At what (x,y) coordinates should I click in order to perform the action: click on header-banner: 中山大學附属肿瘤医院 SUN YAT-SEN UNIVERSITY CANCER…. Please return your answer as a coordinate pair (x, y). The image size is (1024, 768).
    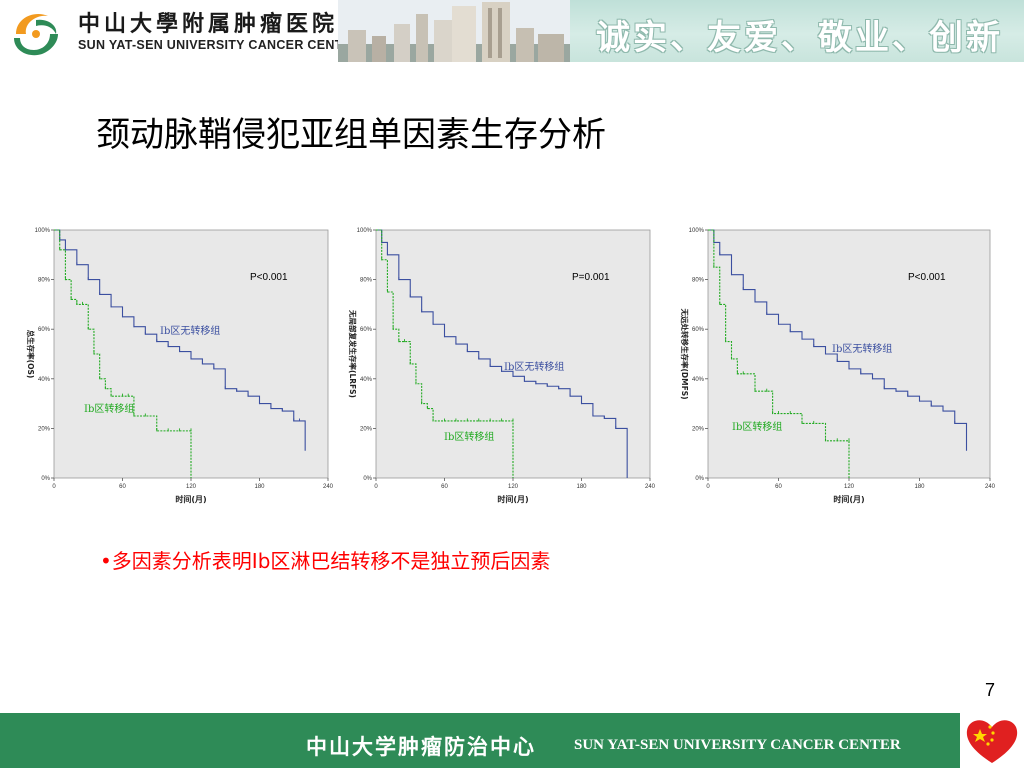
    Looking at the image, I should click on (512, 31).